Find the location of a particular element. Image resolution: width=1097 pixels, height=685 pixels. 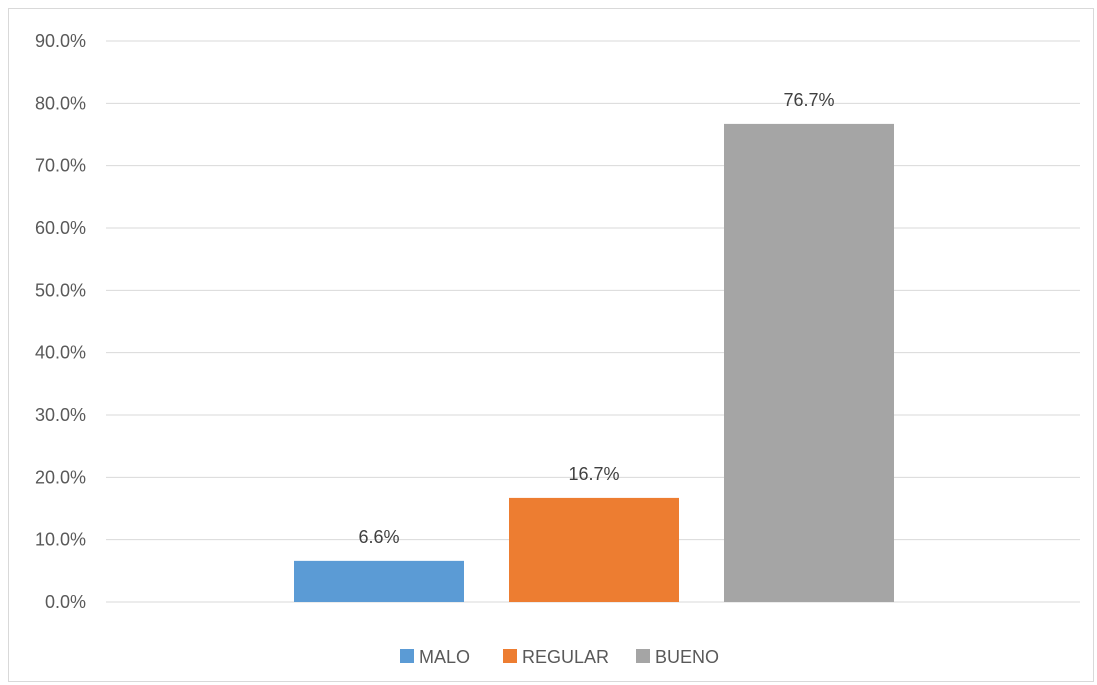

data-label-regular: 16.7% is located at coordinates (593, 474).